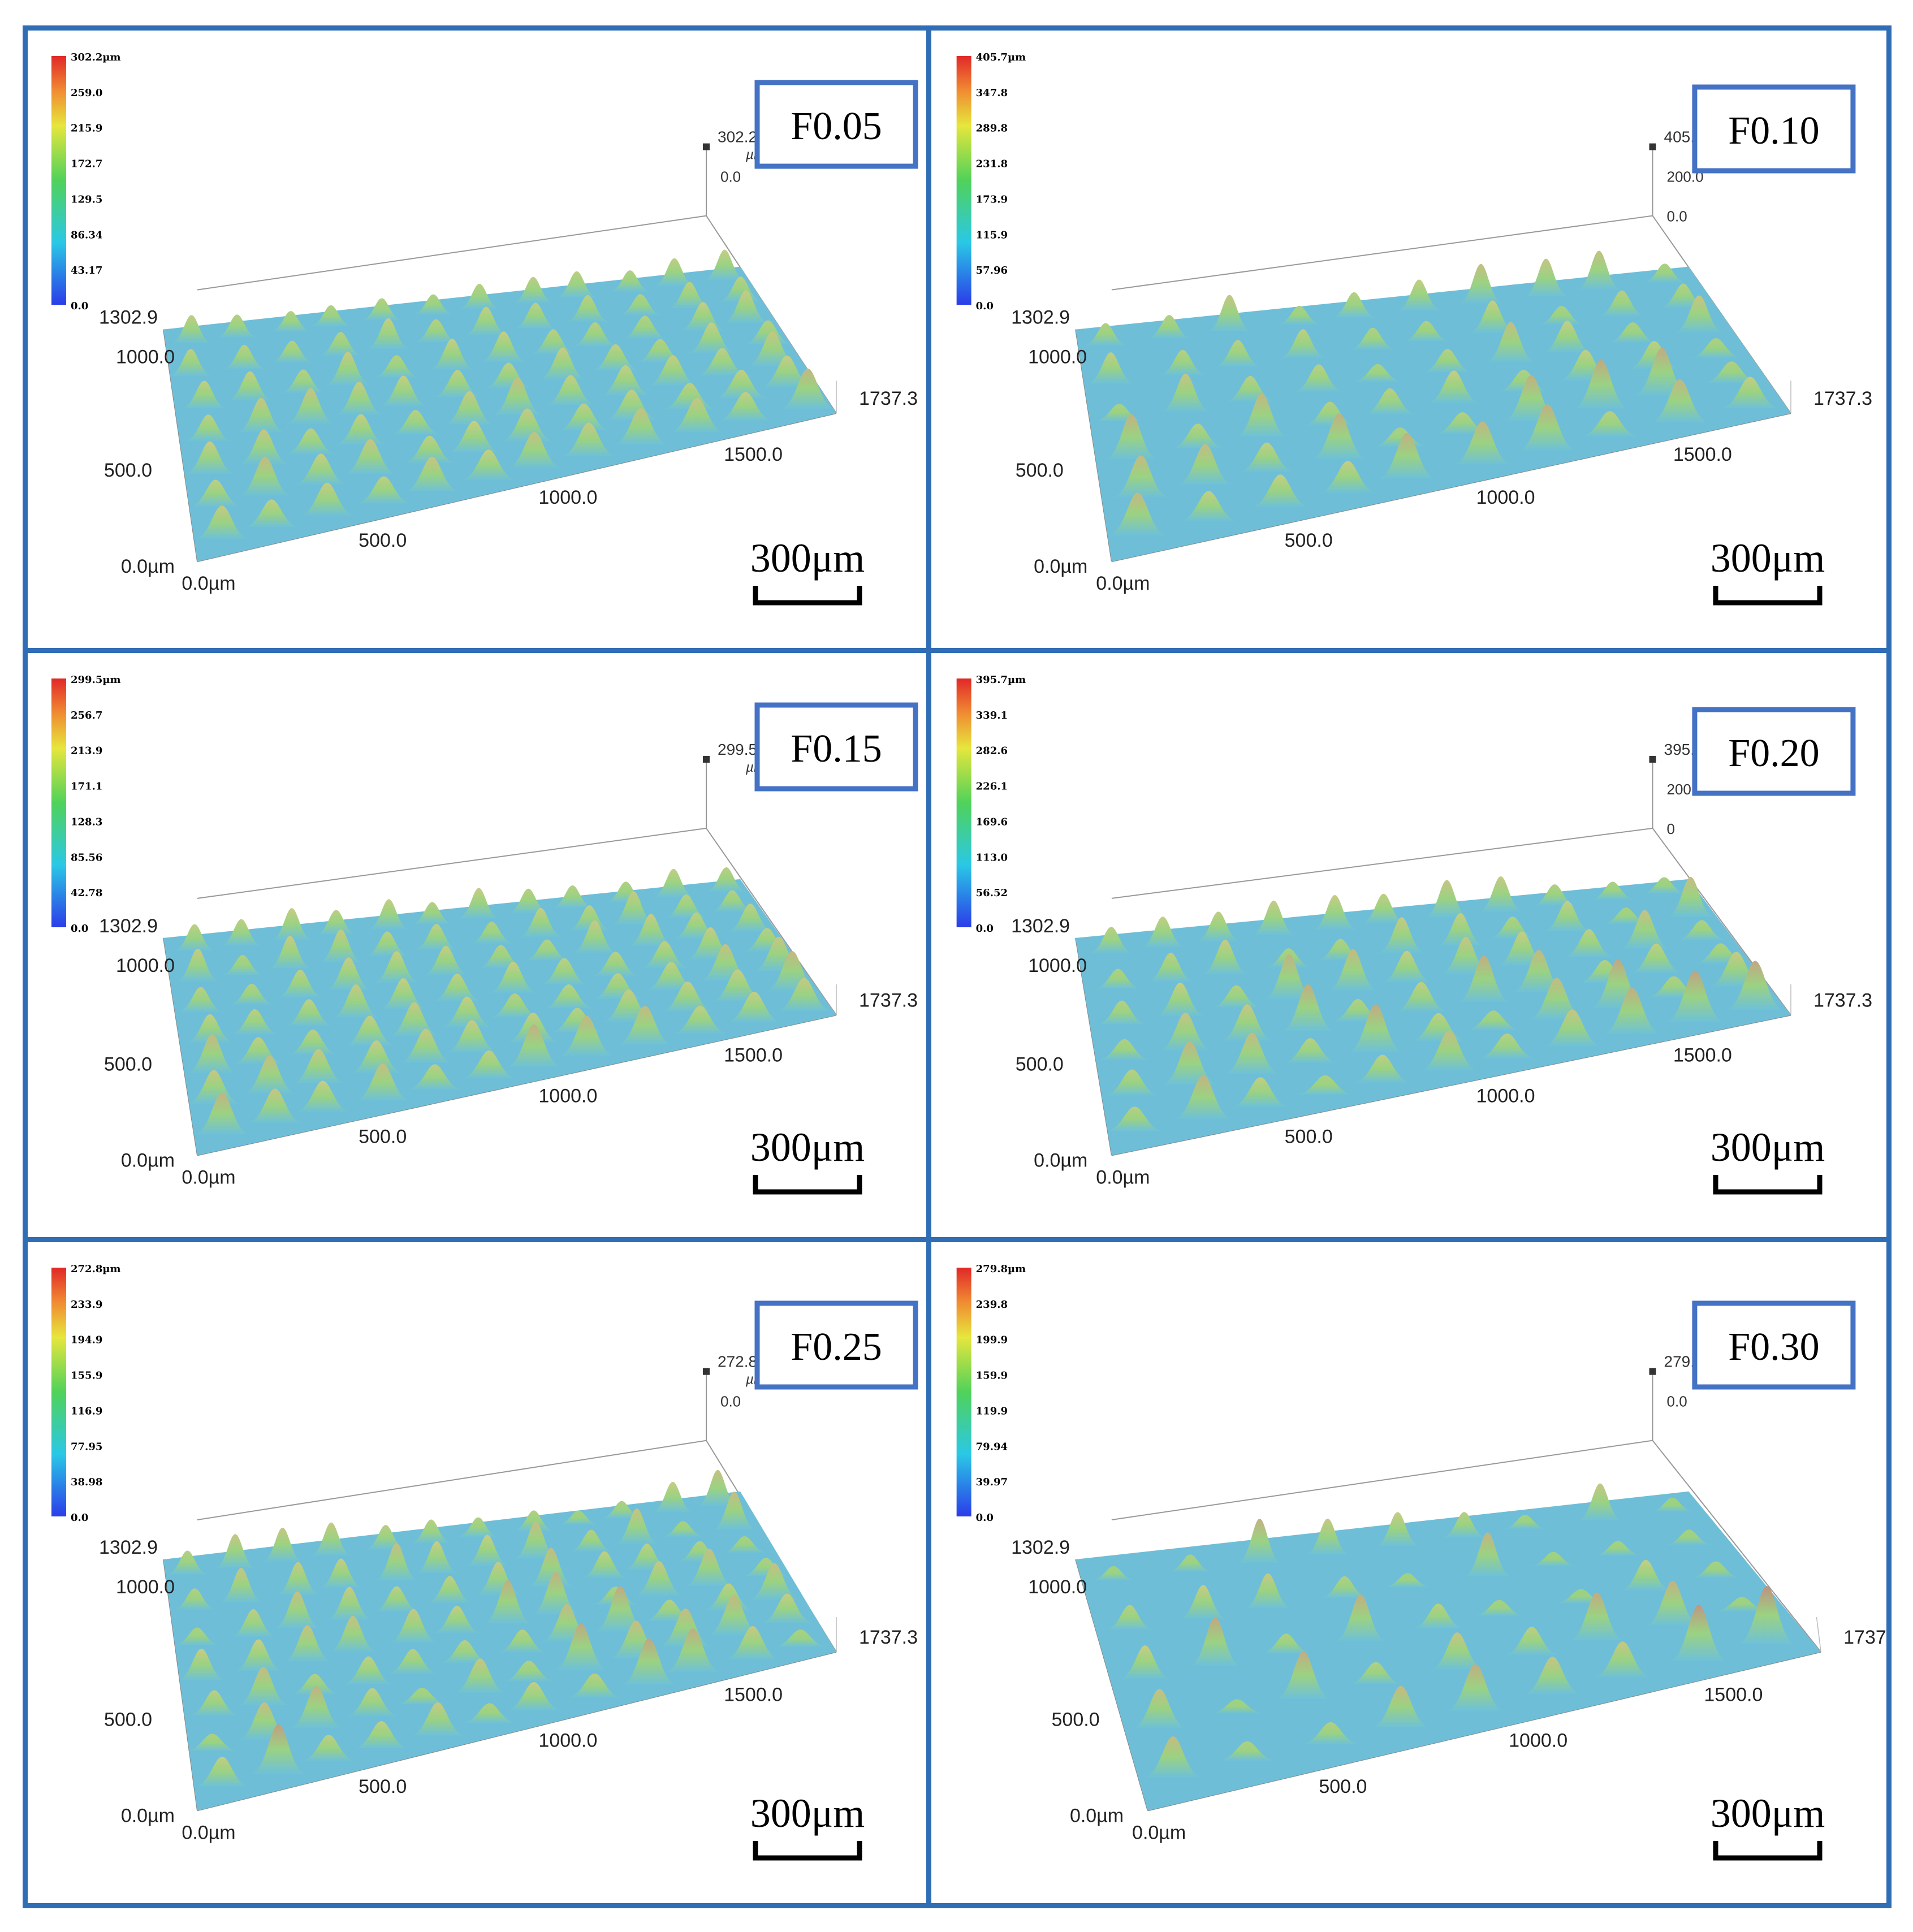  What do you see at coordinates (96, 680) in the screenshot?
I see `colorbar-tick: 299.5µm` at bounding box center [96, 680].